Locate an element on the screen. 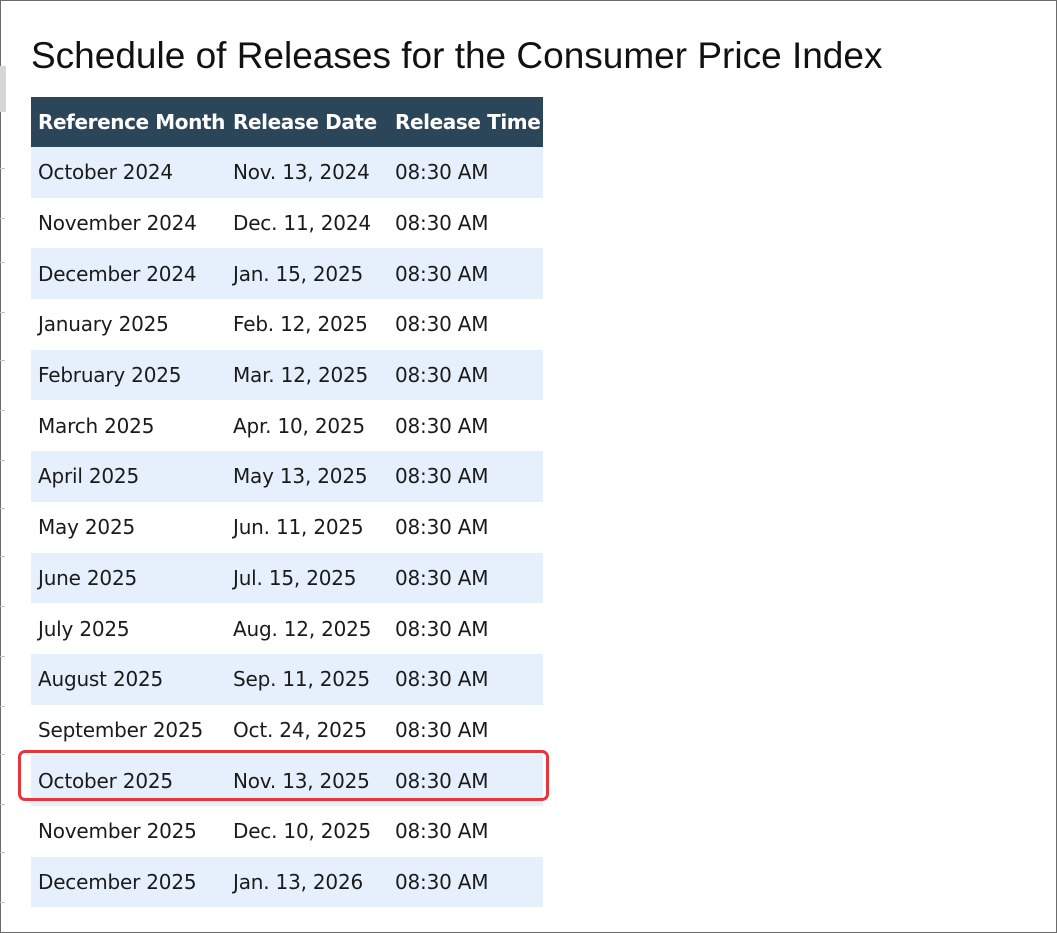  table-row: October 2024 Nov. 13, 2024 08:30 AM is located at coordinates (287, 172).